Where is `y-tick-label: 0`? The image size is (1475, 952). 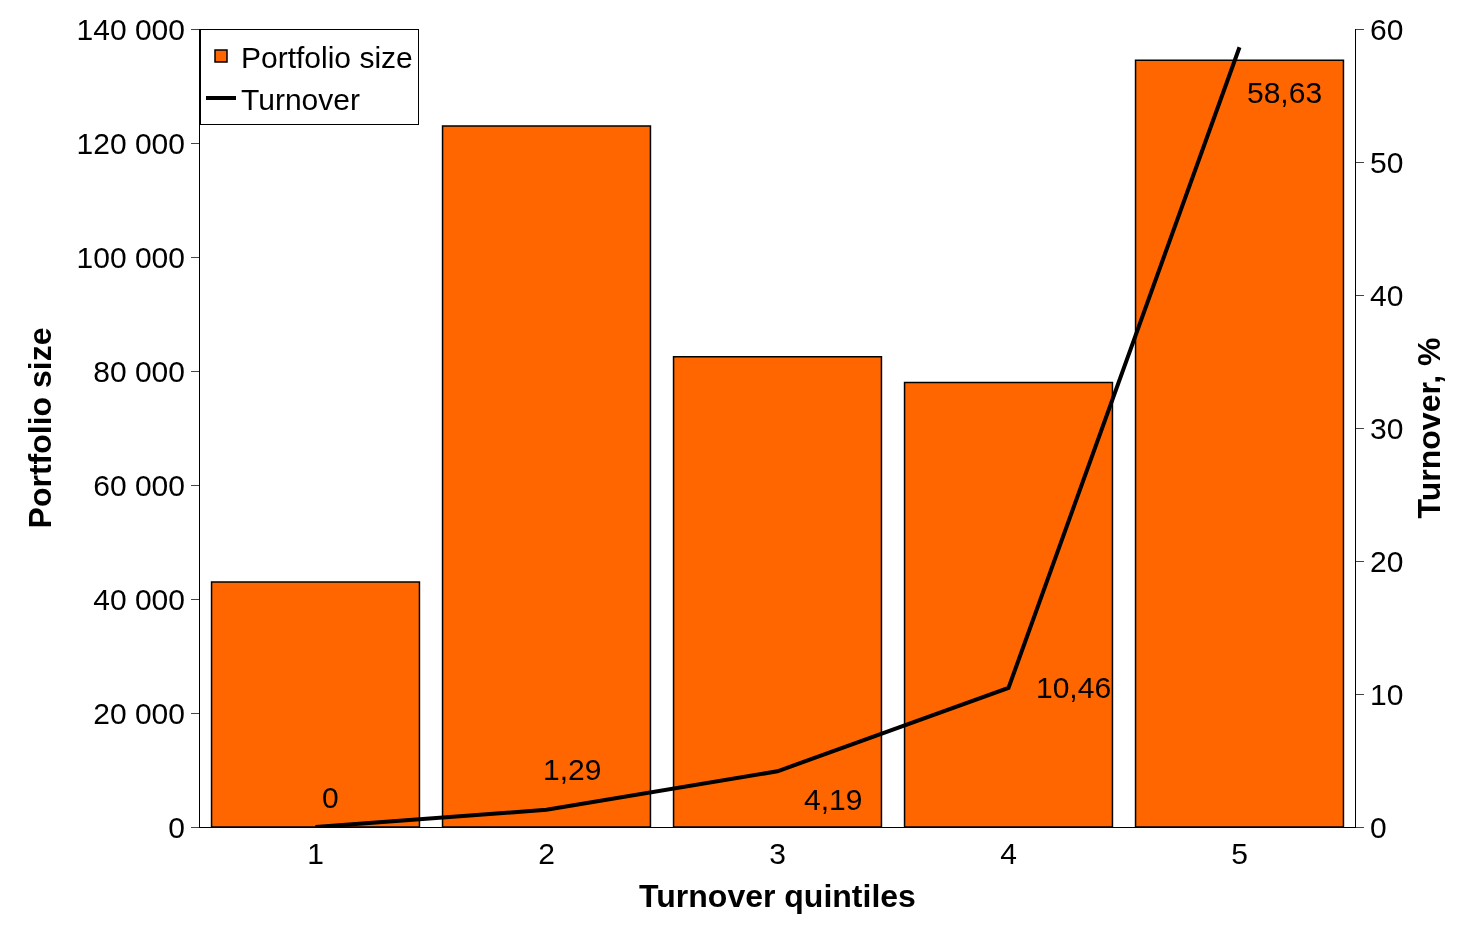 y-tick-label: 0 is located at coordinates (176, 827).